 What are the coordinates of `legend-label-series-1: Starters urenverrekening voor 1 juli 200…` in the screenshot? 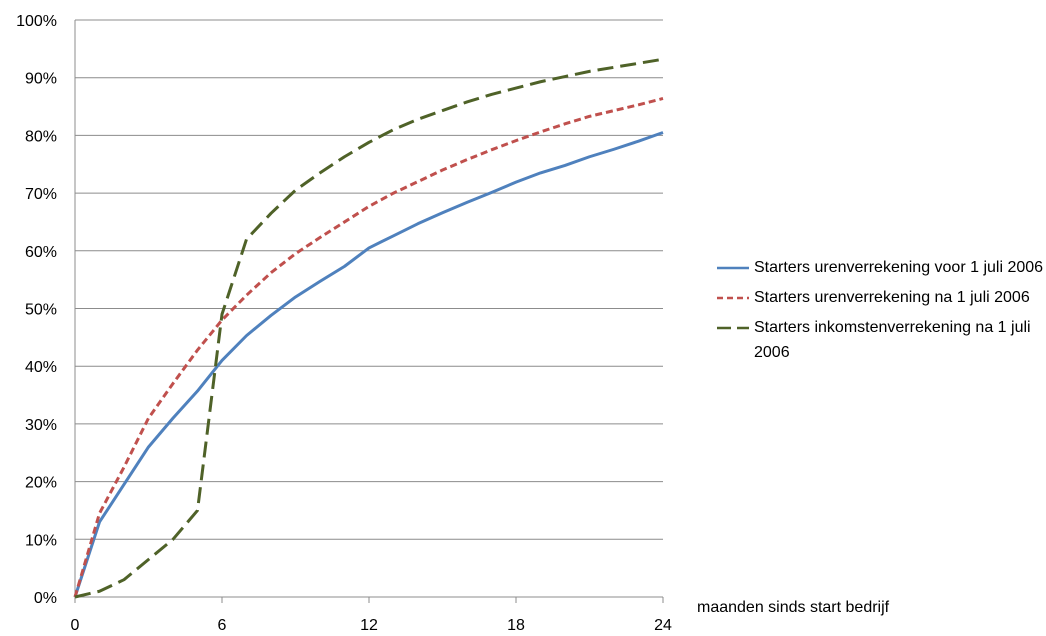 It's located at (899, 267).